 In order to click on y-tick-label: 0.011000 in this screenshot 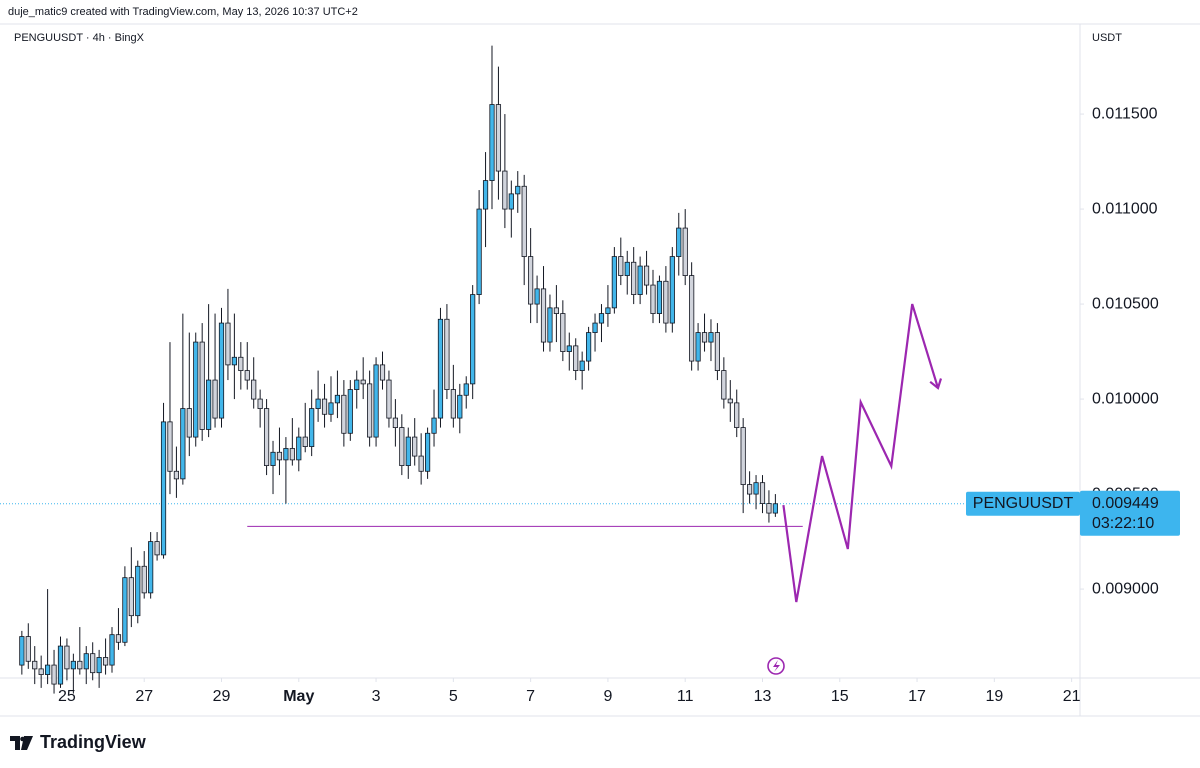, I will do `click(1125, 208)`.